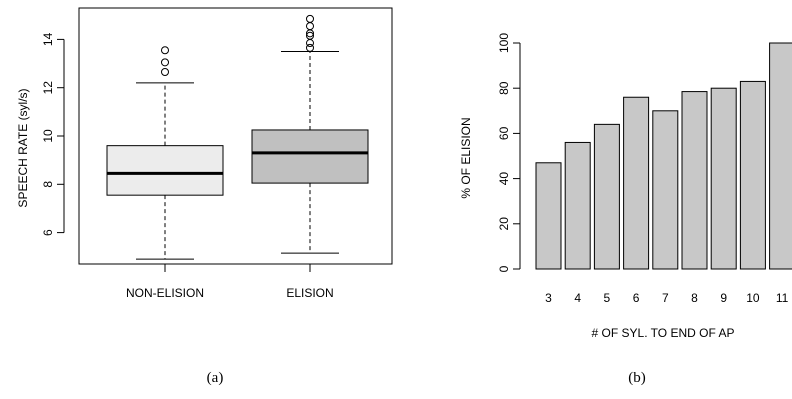  Describe the element at coordinates (637, 378) in the screenshot. I see `panel-b-caption: (b)` at that location.